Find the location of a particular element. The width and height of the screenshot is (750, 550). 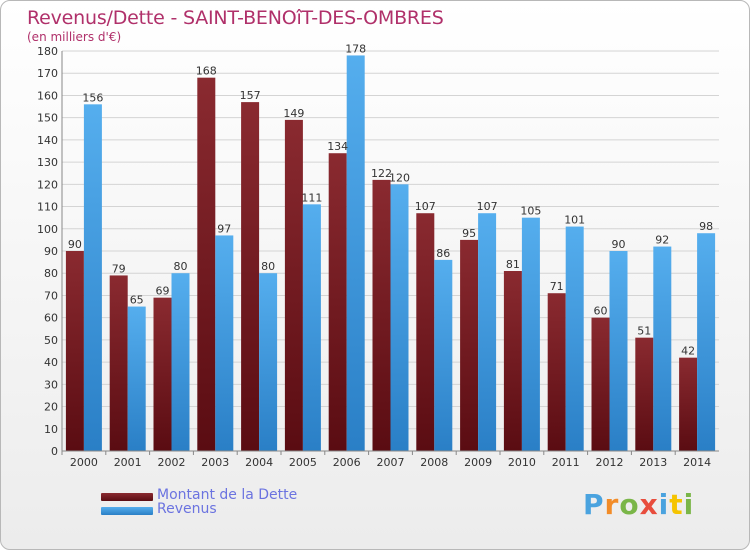

x-tick-label: 2002 is located at coordinates (172, 462).